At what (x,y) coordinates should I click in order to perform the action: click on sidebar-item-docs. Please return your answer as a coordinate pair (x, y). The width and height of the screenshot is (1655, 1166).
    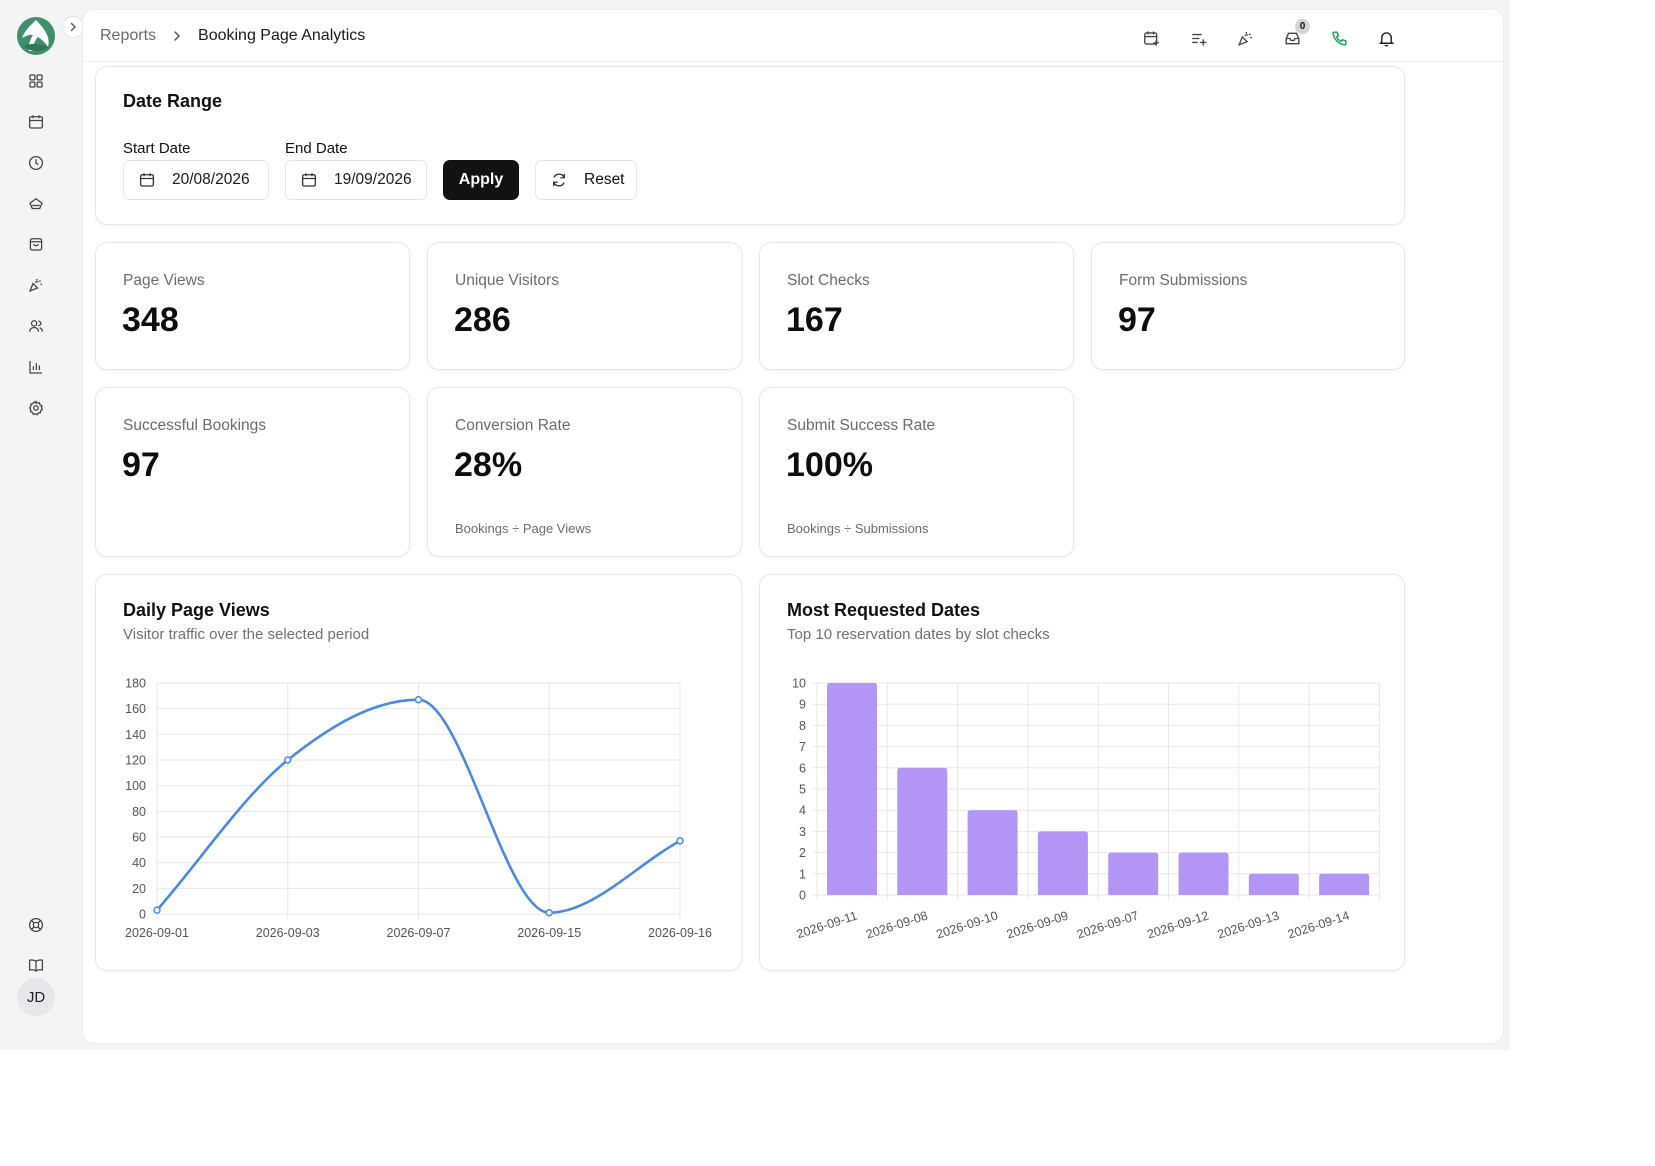
    Looking at the image, I should click on (36, 965).